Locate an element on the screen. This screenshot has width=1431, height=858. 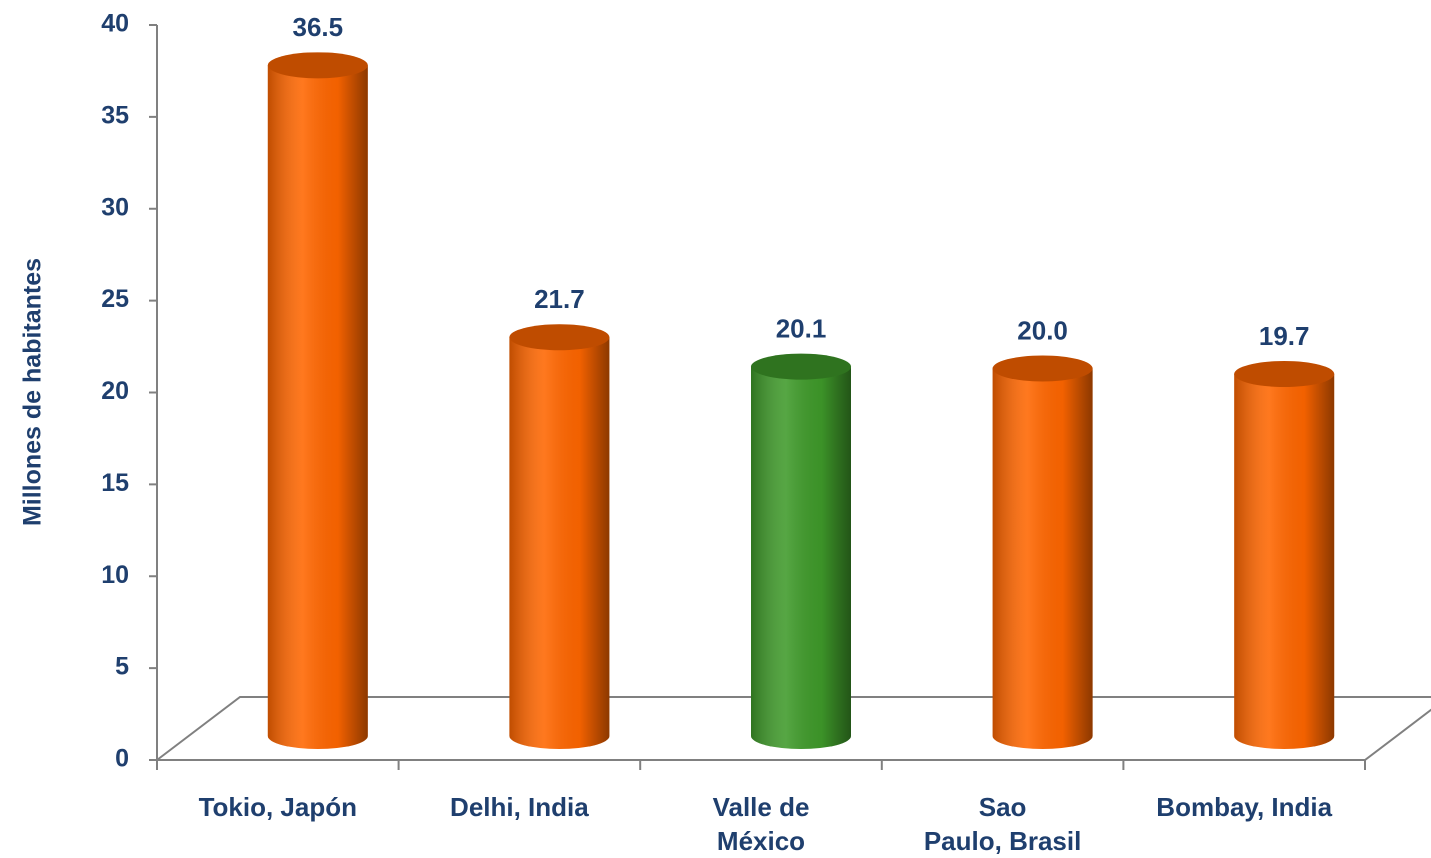
x-tick-label: Sao Paulo, Brasil is located at coordinates (1002, 824).